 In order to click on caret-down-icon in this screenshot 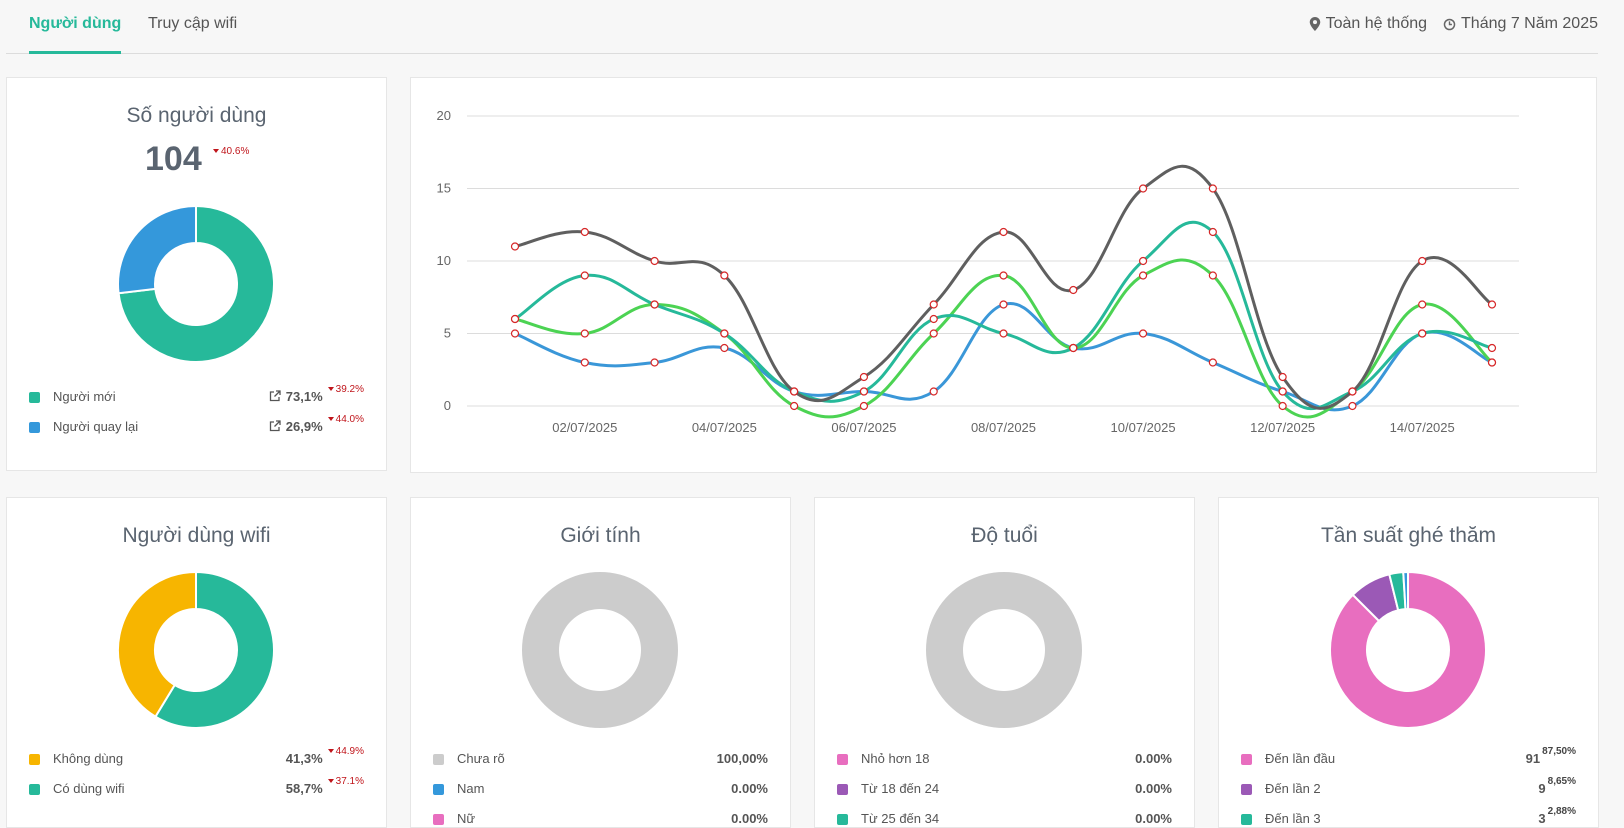, I will do `click(330, 388)`.